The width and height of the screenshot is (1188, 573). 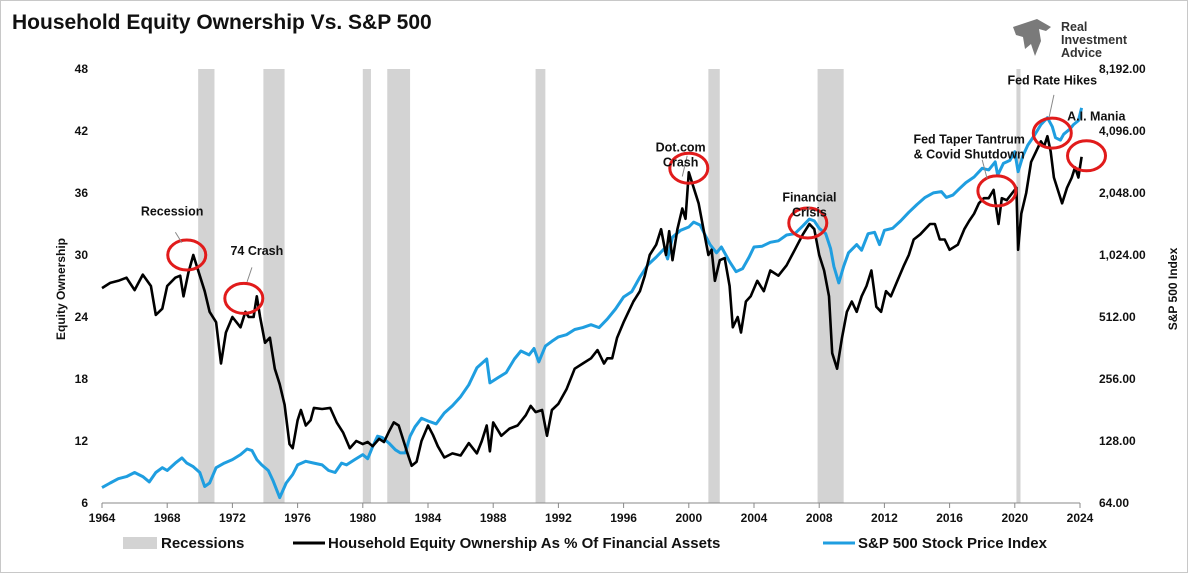 I want to click on x-tick-label: 2000, so click(x=688, y=518).